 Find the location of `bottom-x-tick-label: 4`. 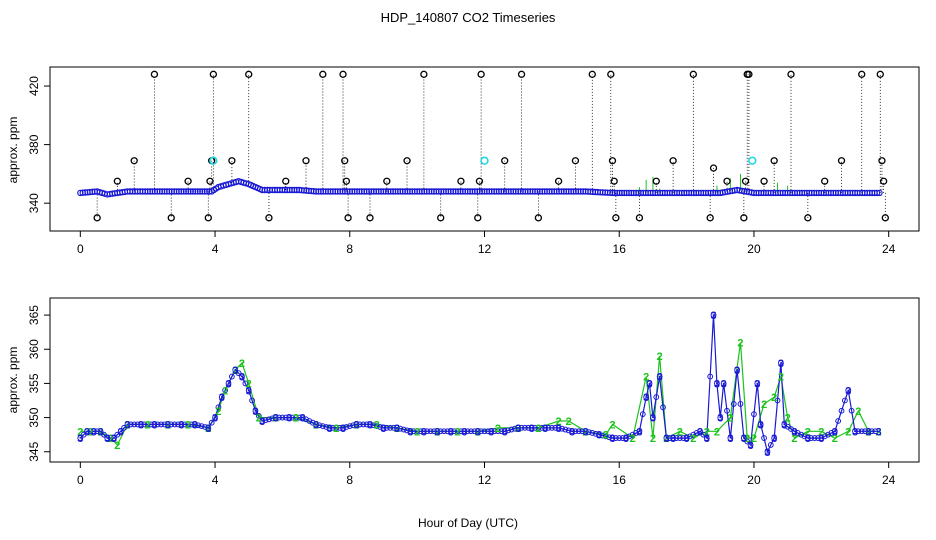

bottom-x-tick-label: 4 is located at coordinates (215, 480).